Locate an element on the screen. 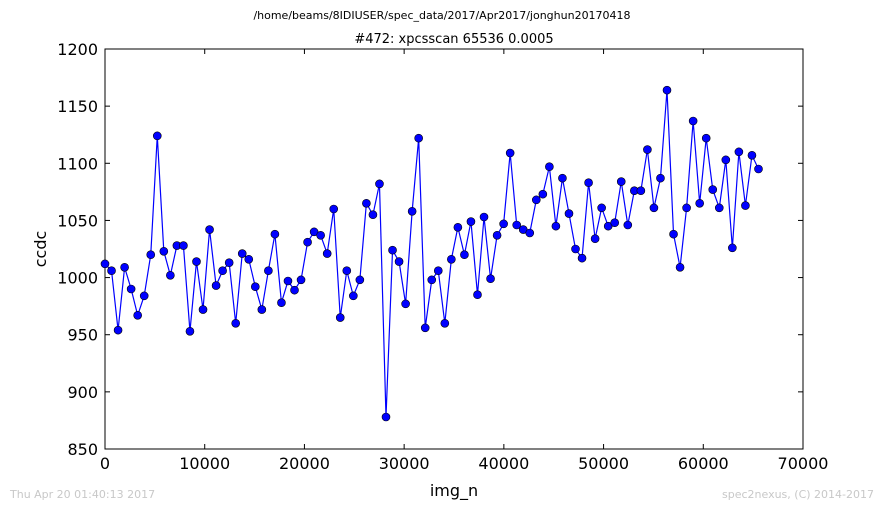 The height and width of the screenshot is (509, 884). x-tick-label: 60000 is located at coordinates (703, 463).